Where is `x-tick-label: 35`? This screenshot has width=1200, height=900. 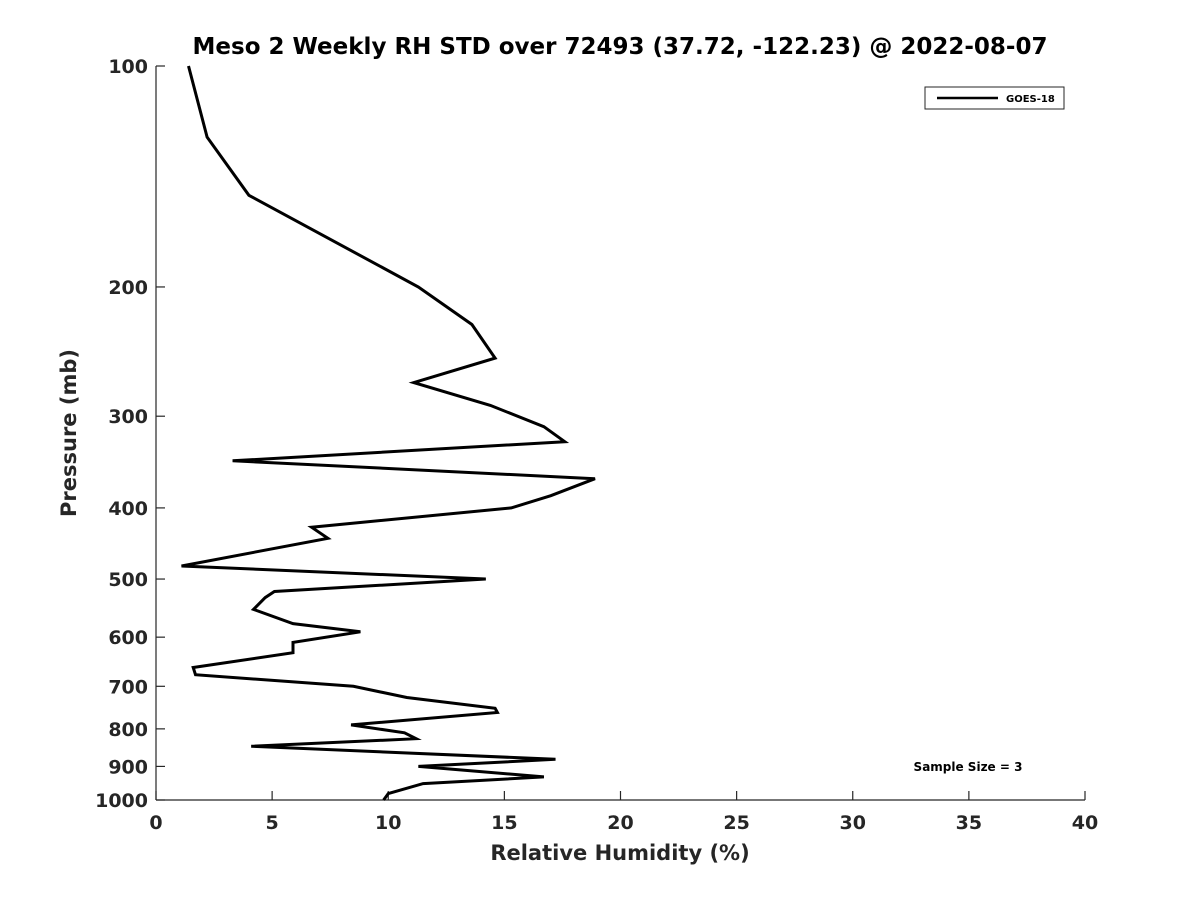 x-tick-label: 35 is located at coordinates (969, 823).